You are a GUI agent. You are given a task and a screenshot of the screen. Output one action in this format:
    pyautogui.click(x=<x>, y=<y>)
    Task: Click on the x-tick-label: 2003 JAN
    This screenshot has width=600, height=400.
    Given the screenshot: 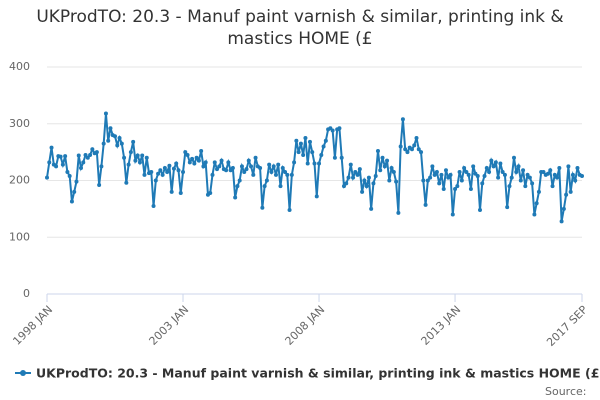 What is the action you would take?
    pyautogui.click(x=169, y=325)
    